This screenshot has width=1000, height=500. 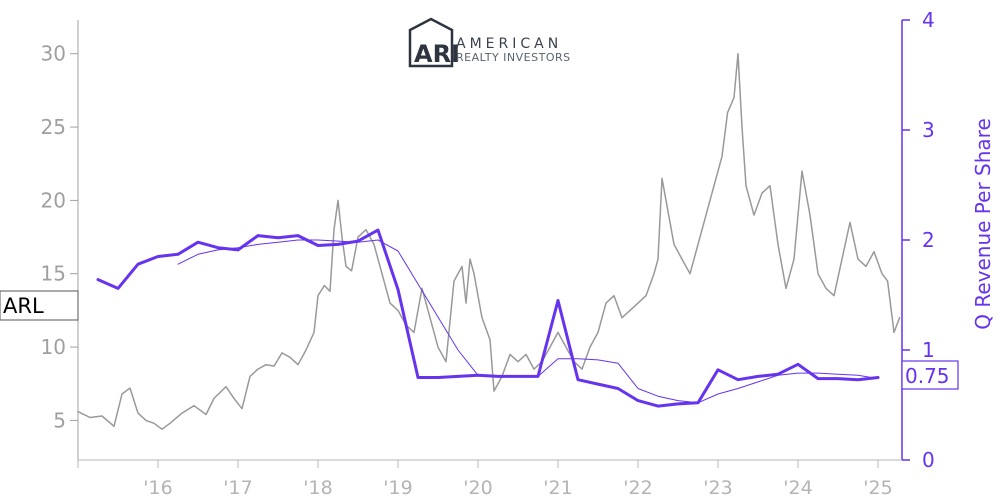 I want to click on right-tick-label: 2, so click(x=928, y=240).